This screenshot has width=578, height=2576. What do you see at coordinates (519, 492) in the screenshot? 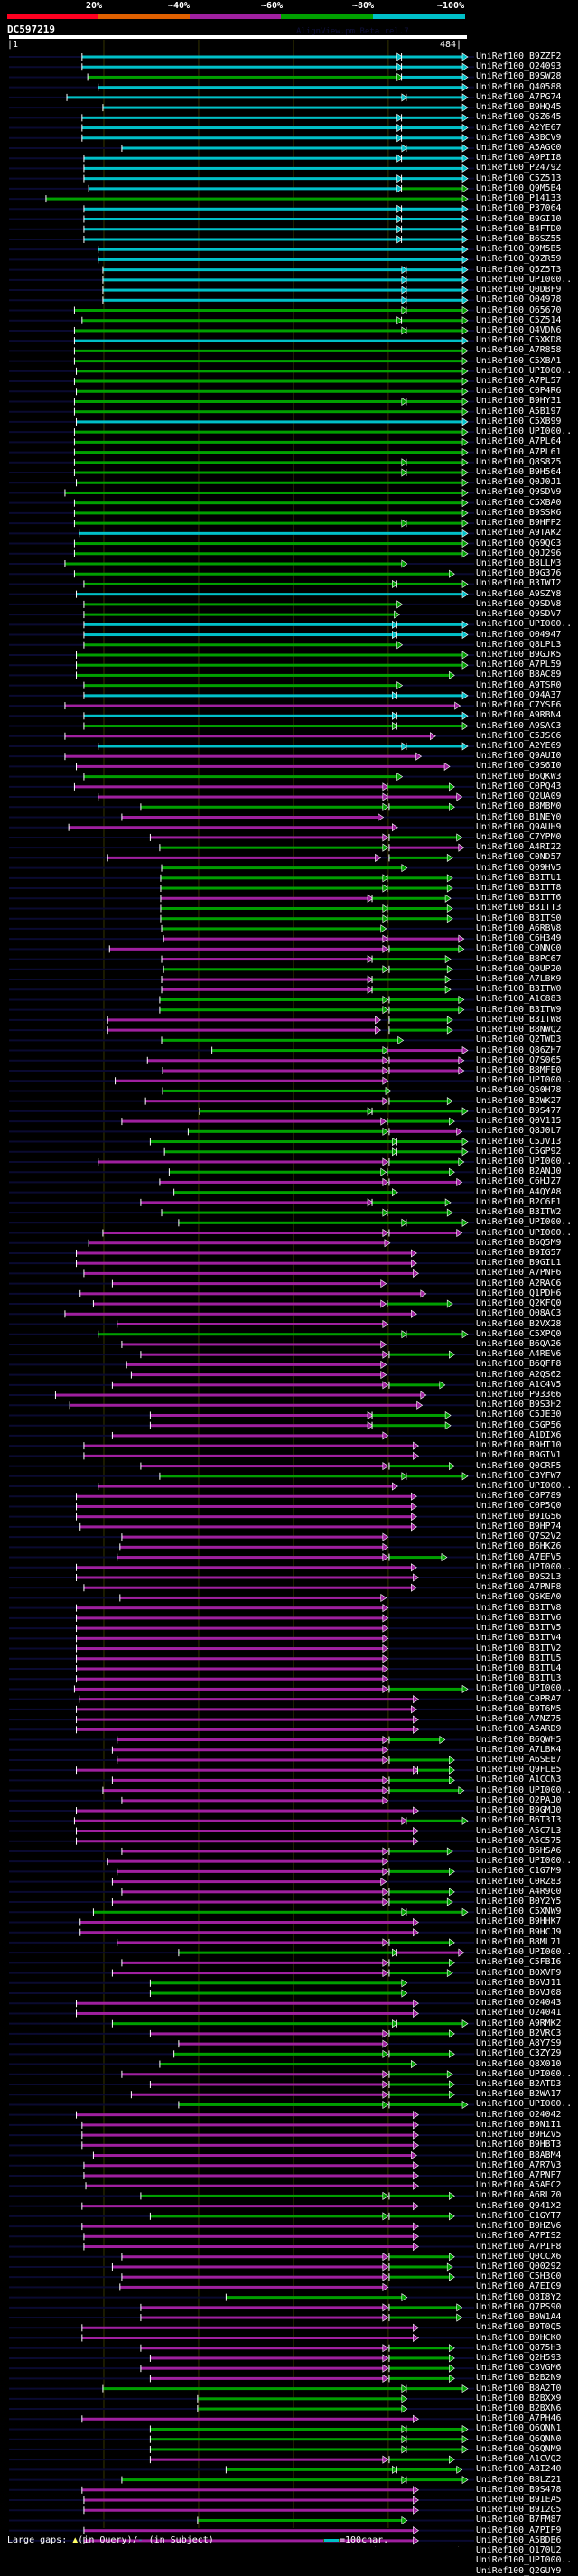
I see `hit-label: UniRef100_Q9SDV9` at bounding box center [519, 492].